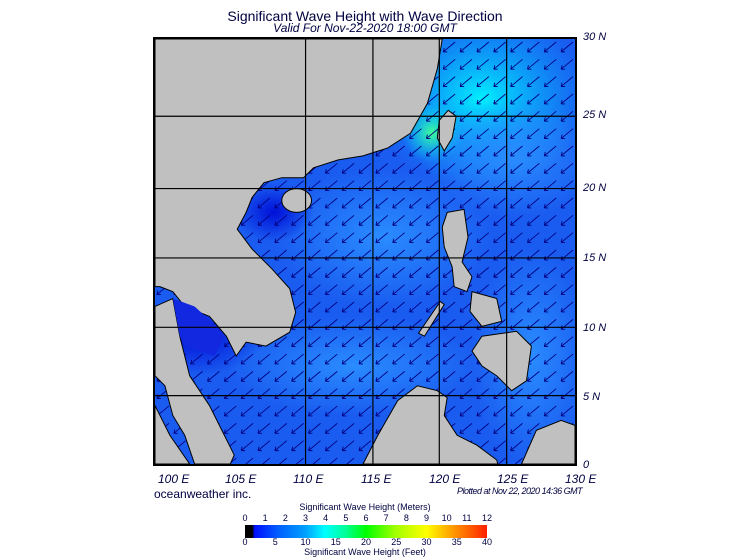  Describe the element at coordinates (456, 542) in the screenshot. I see `legend-tick: 35` at that location.